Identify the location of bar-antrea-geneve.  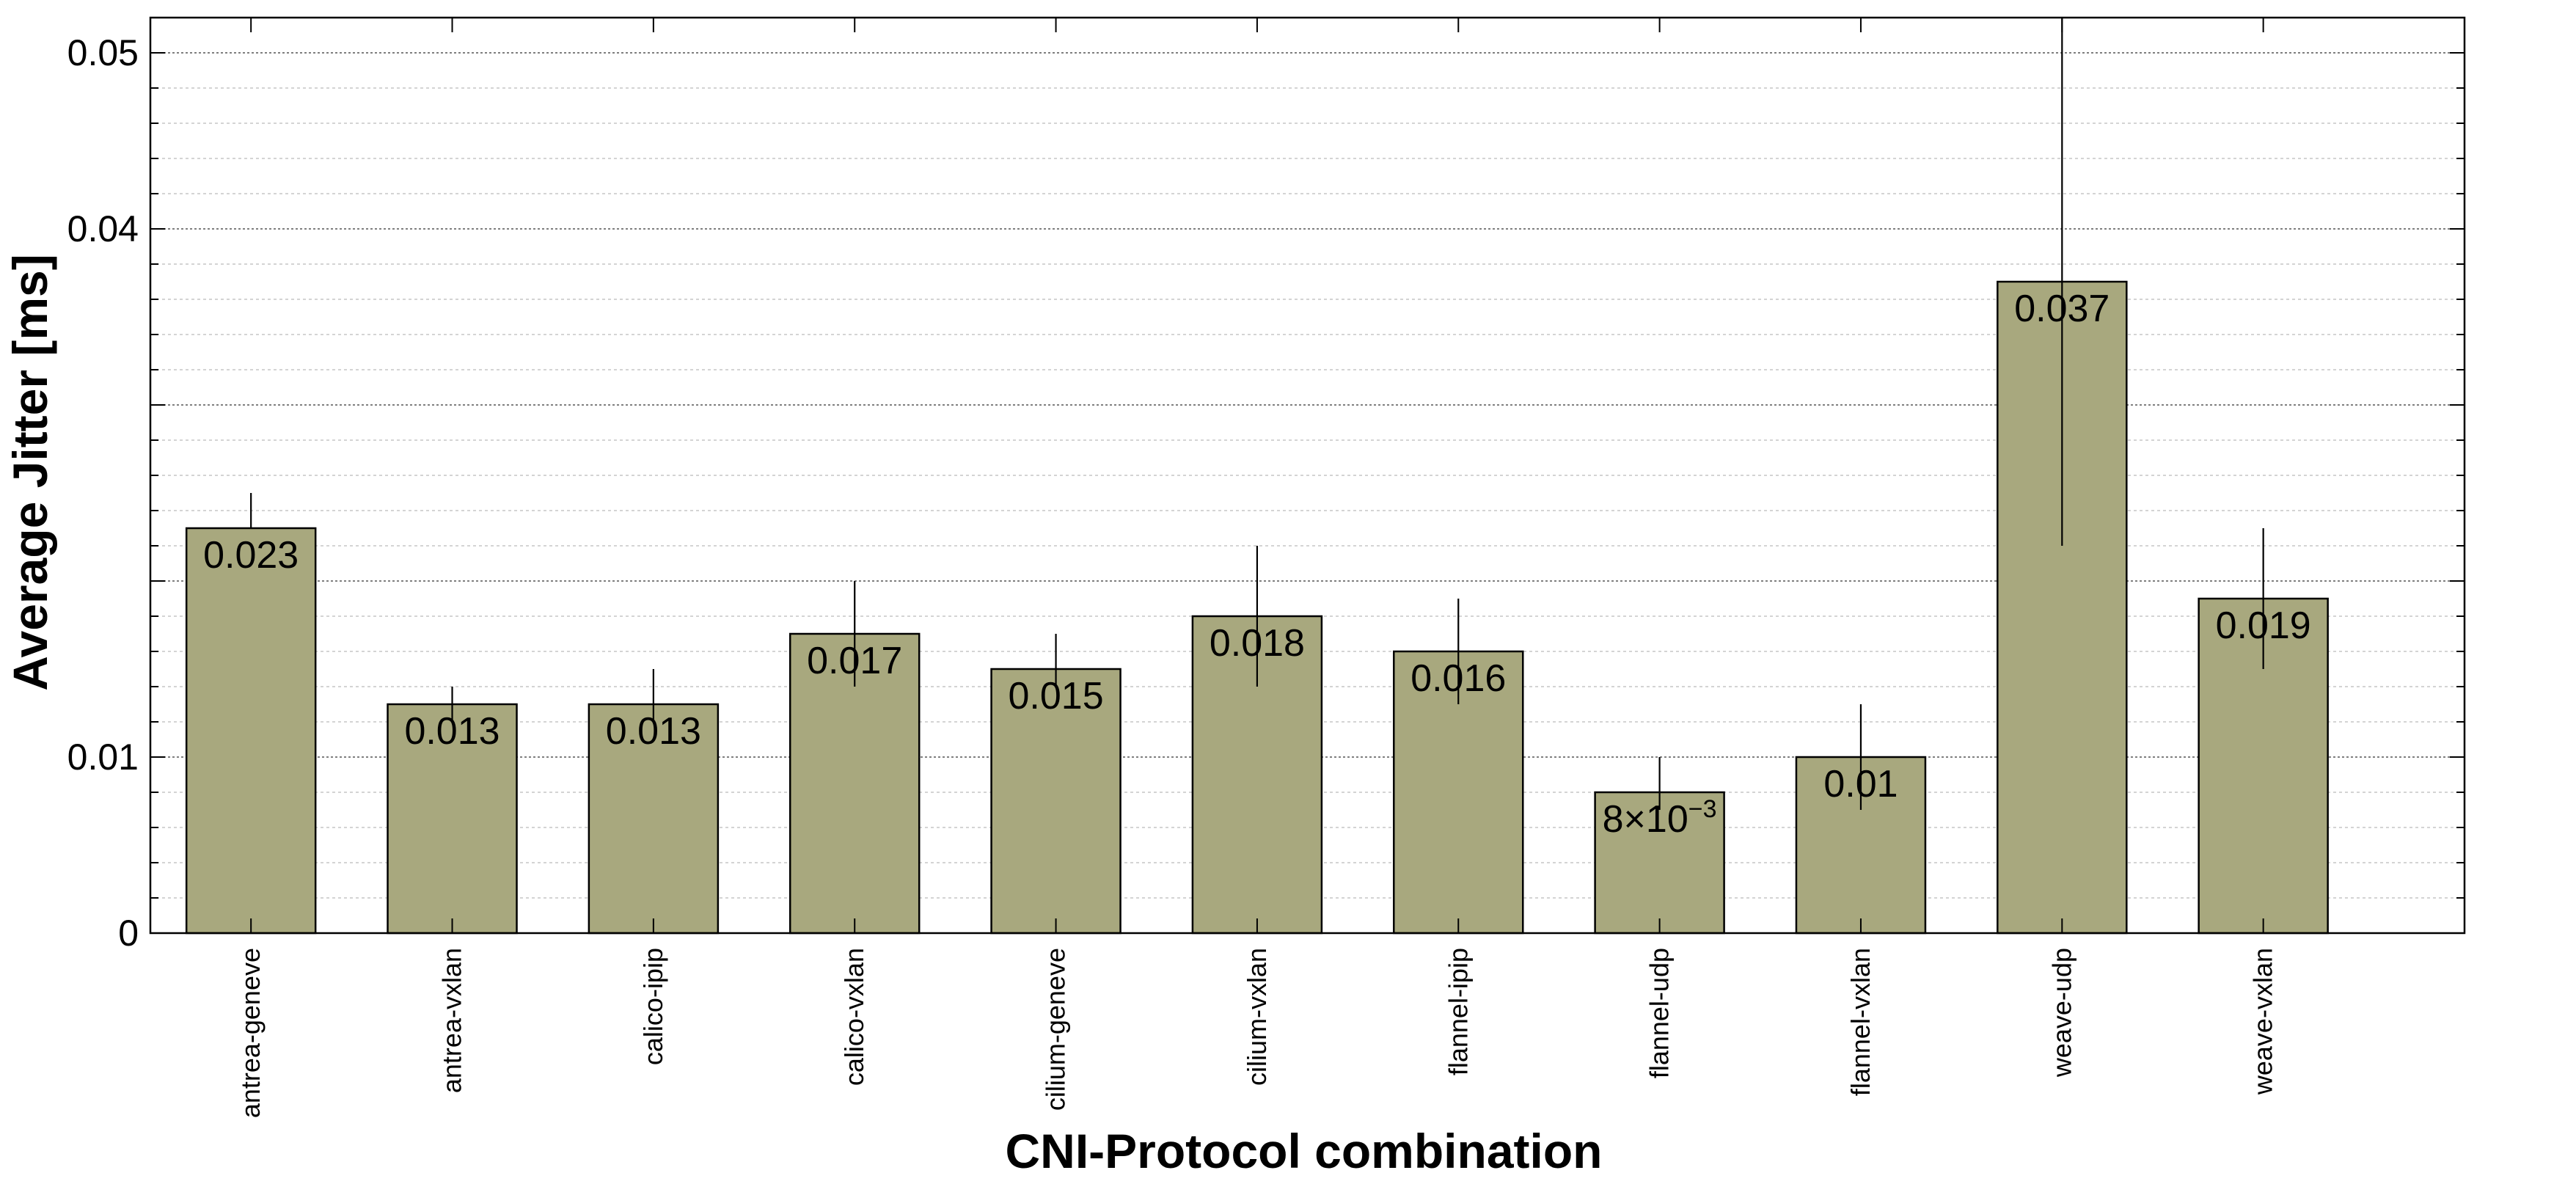
(251, 731).